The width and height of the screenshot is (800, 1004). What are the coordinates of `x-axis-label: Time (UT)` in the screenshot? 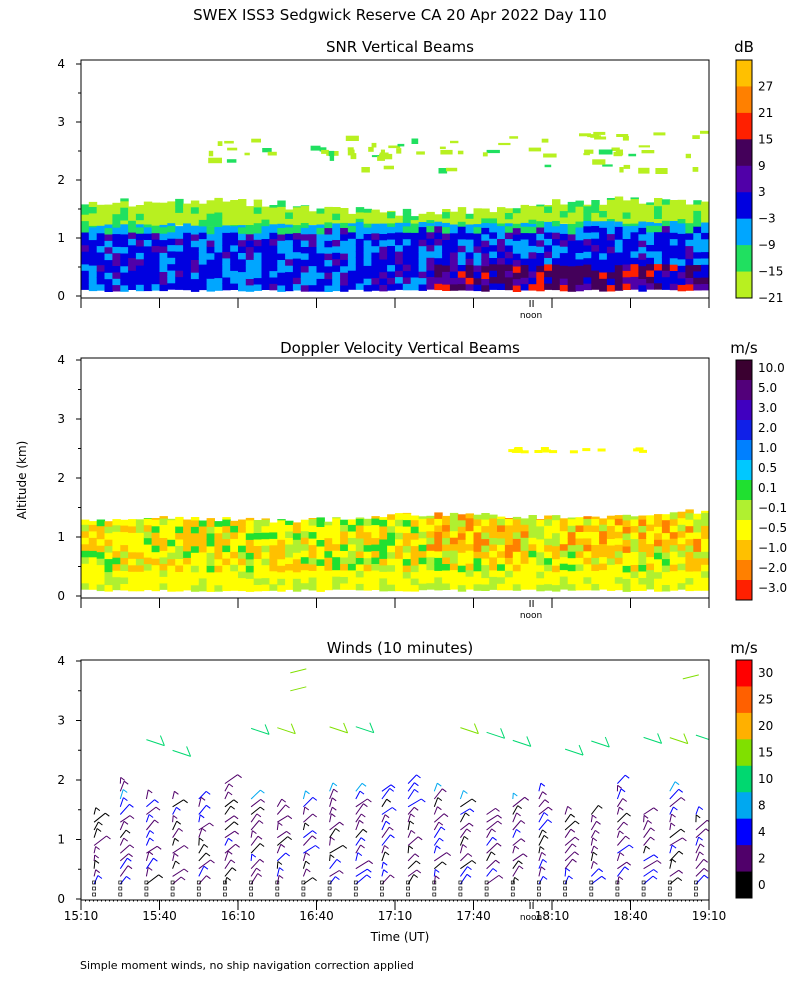 It's located at (400, 937).